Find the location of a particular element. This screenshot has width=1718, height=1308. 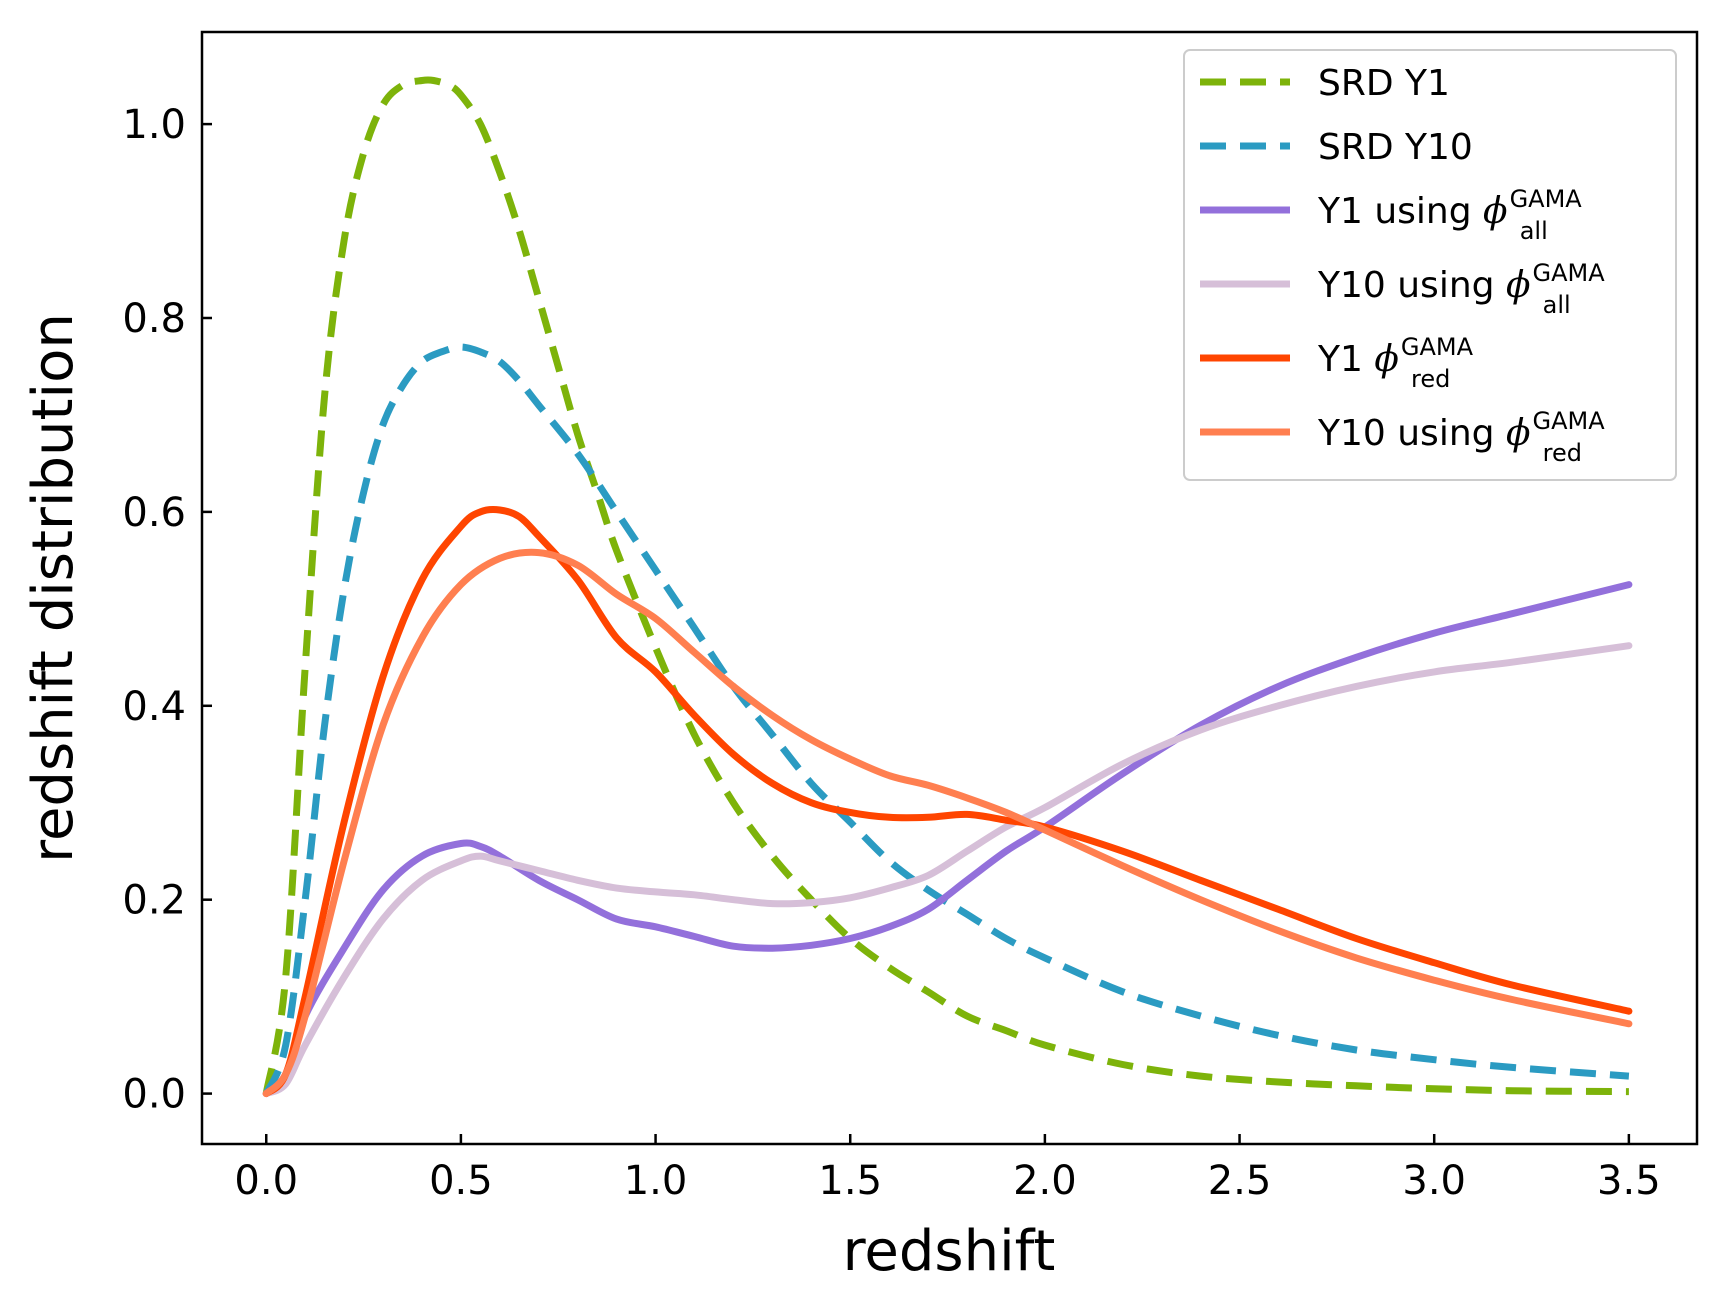

legend-label-1: SRD Y1 is located at coordinates (1384, 83).